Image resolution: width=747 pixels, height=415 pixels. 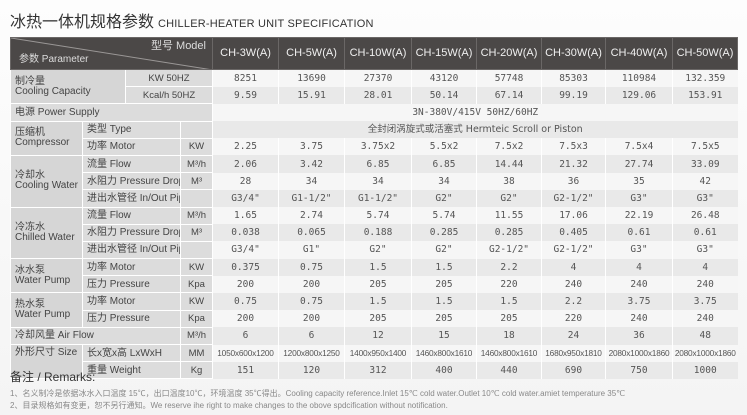 I want to click on value-cell: 120, so click(x=311, y=370).